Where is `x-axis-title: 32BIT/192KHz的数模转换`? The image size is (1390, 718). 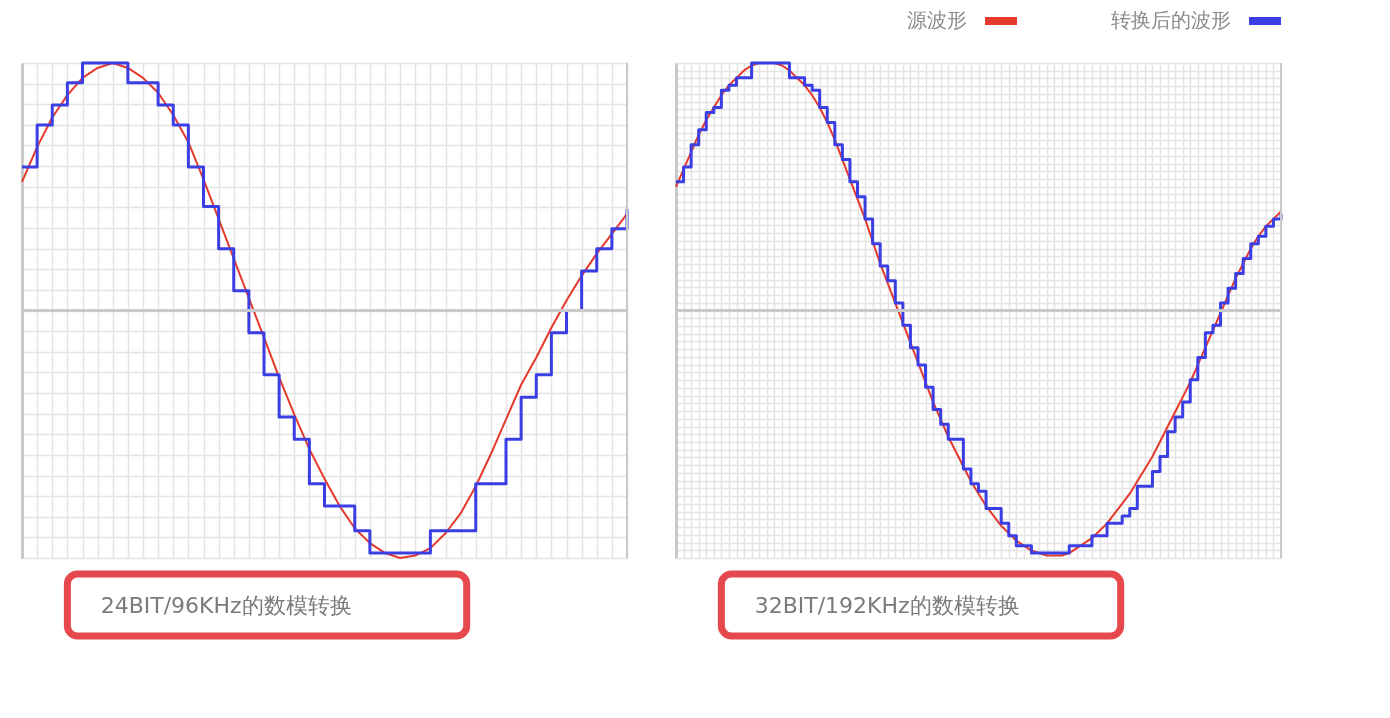 x-axis-title: 32BIT/192KHz的数模转换 is located at coordinates (887, 605).